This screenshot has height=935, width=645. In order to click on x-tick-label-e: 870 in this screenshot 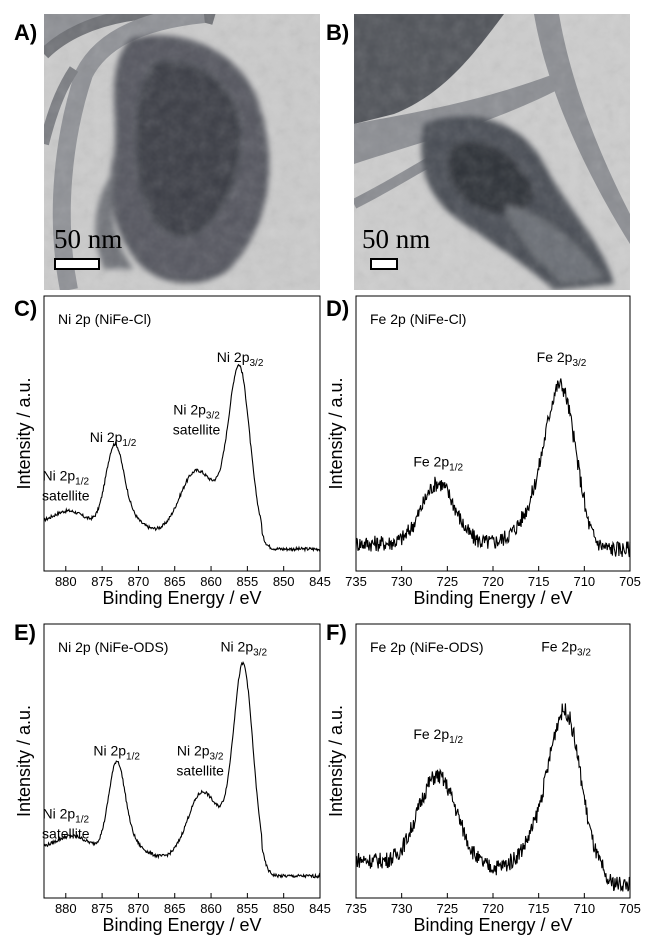, I will do `click(139, 908)`.